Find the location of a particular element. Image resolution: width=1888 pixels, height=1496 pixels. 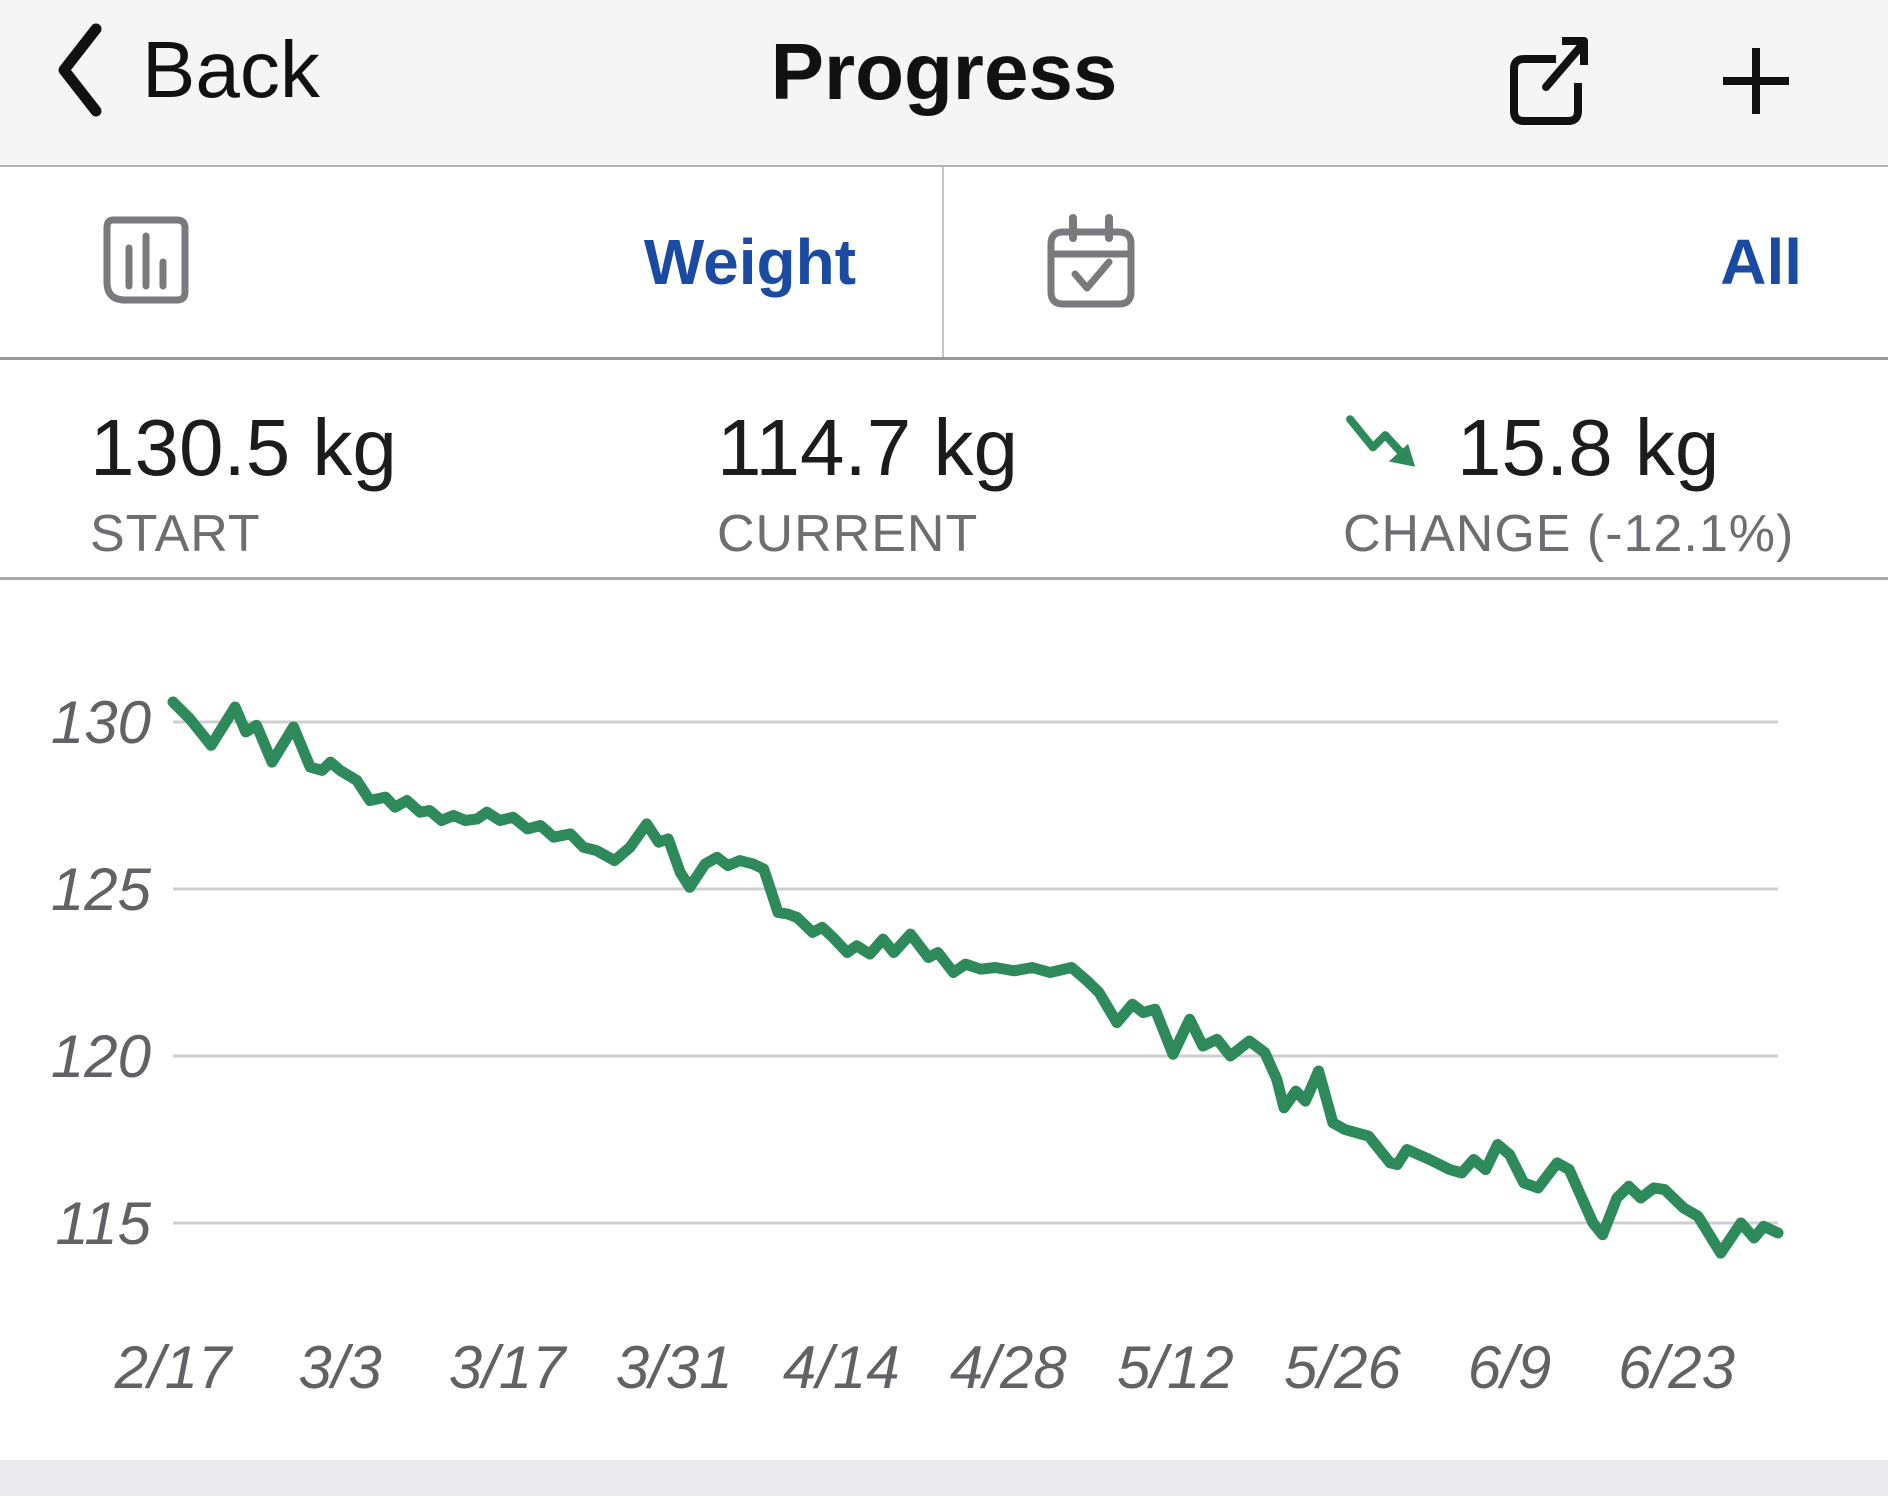

filter-row: Weight All is located at coordinates (944, 263).